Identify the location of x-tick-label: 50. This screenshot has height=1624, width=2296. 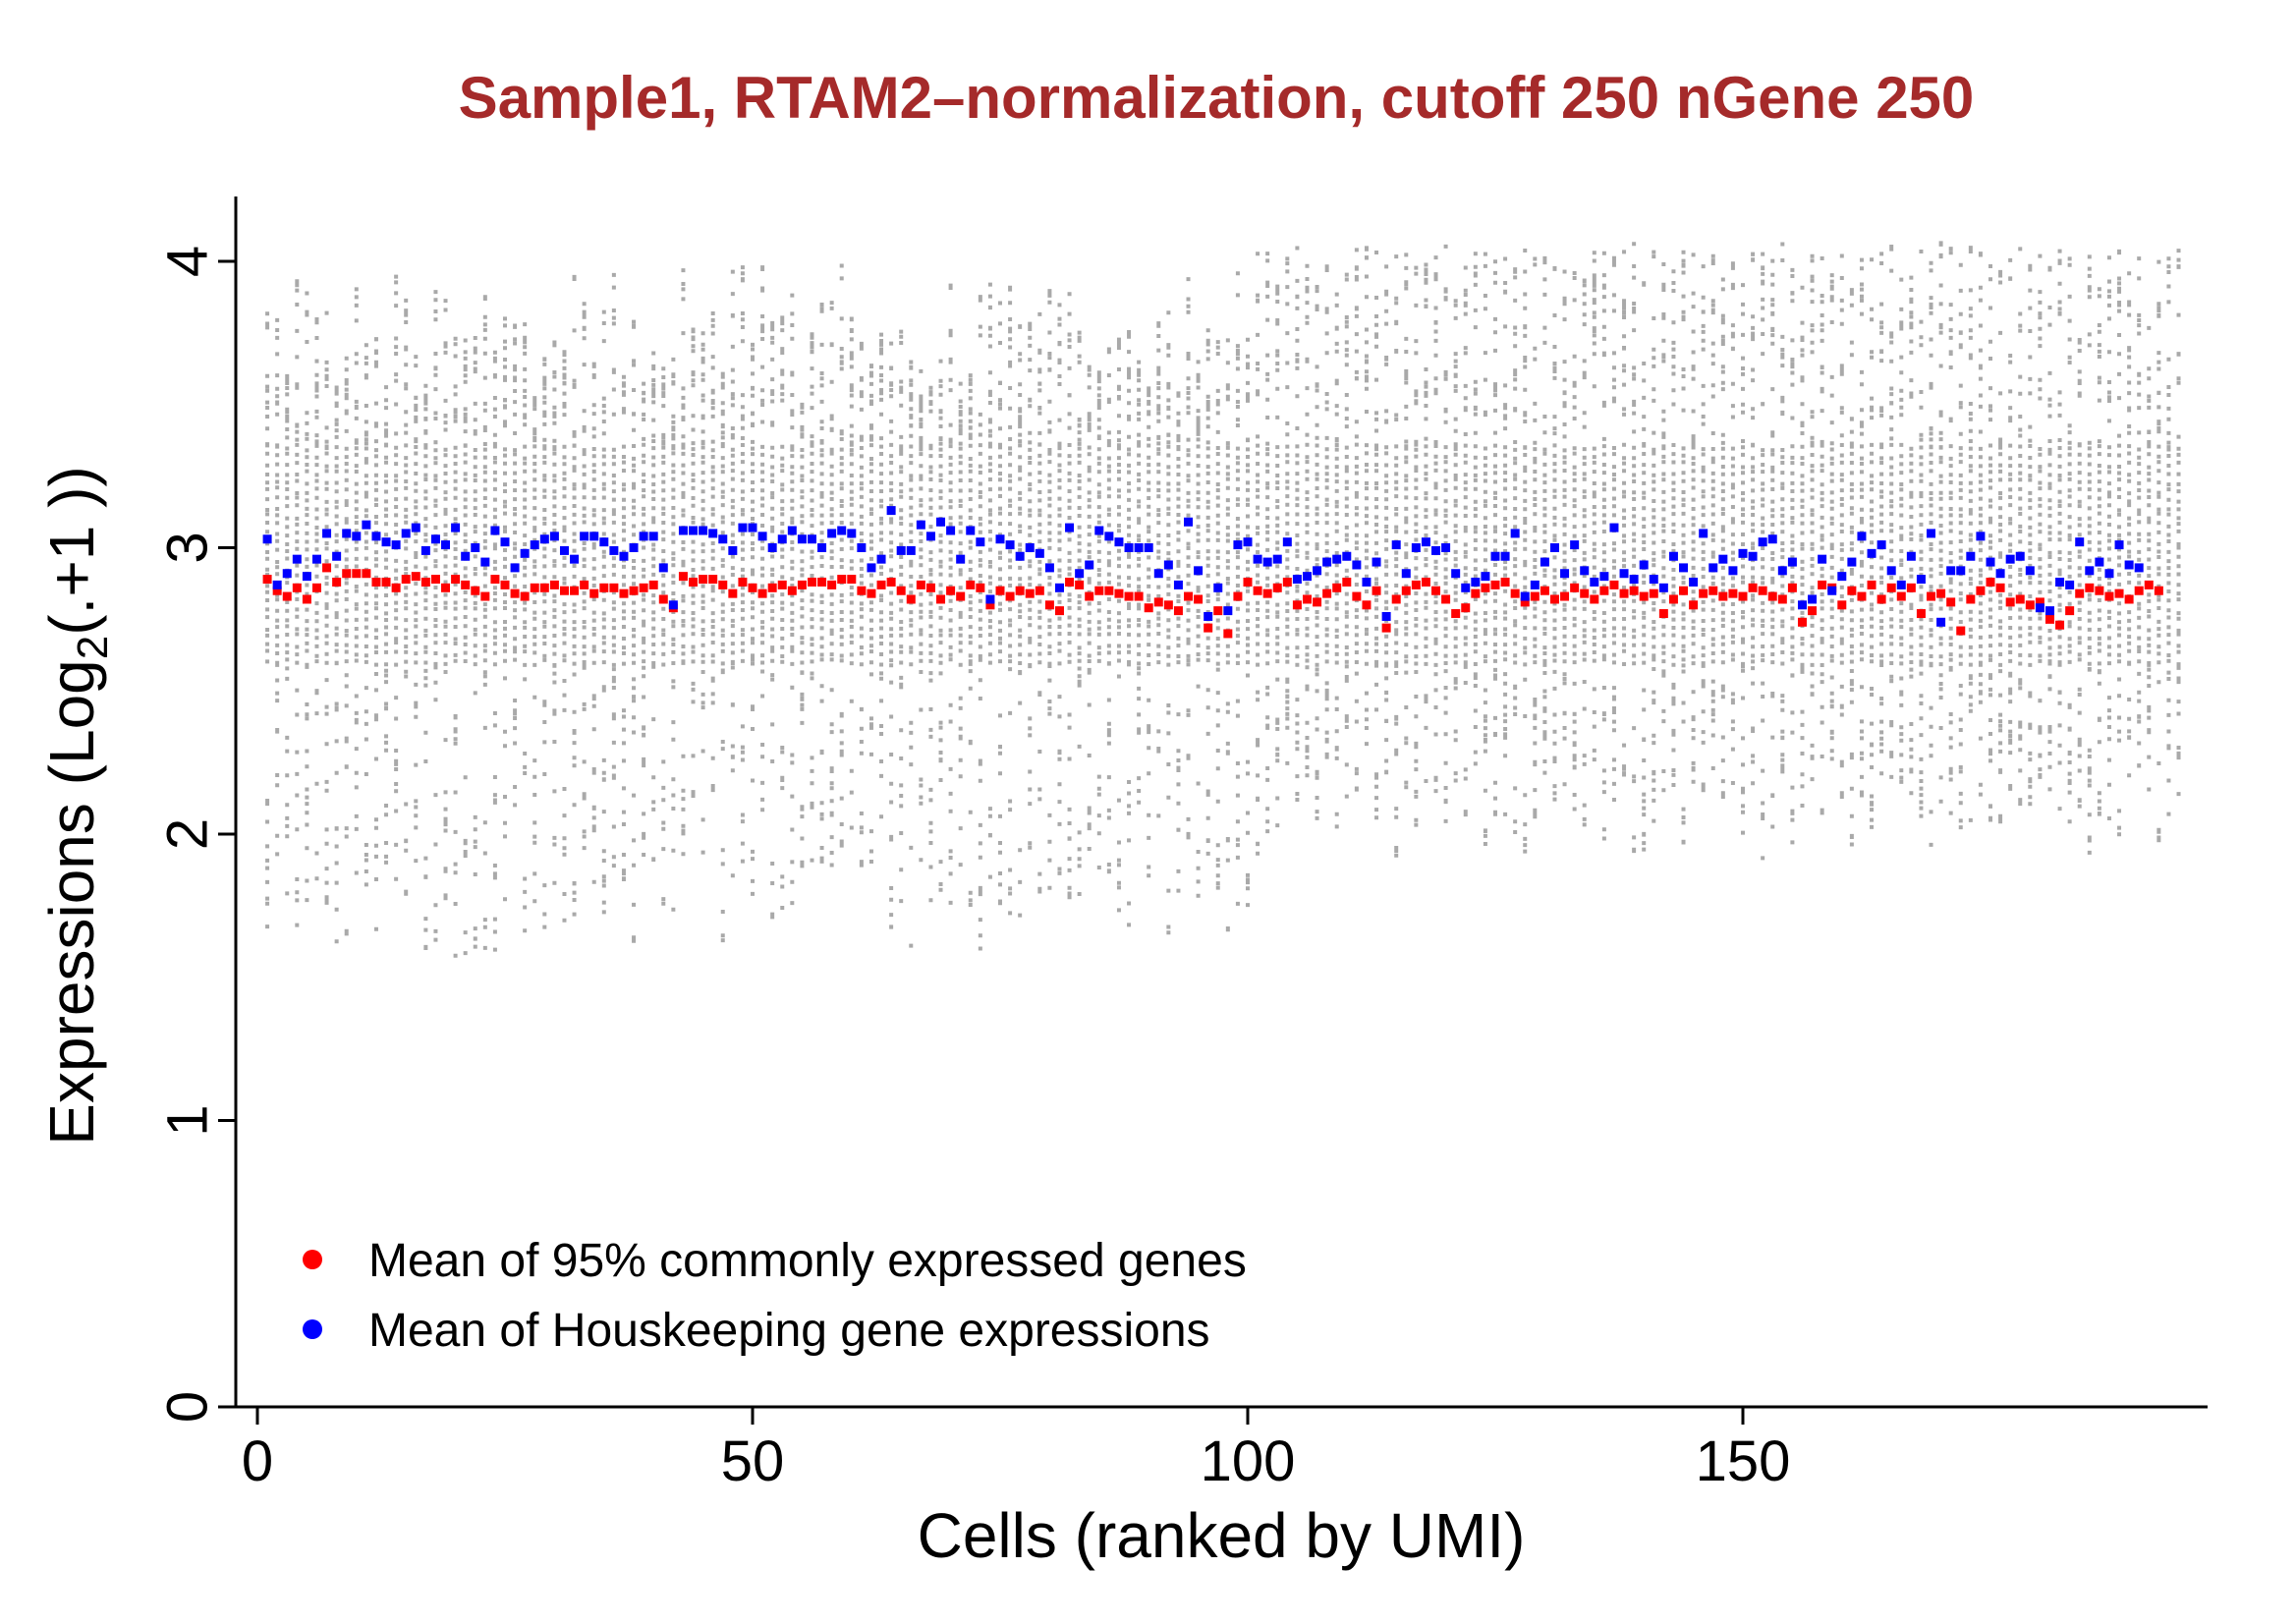
(753, 1461).